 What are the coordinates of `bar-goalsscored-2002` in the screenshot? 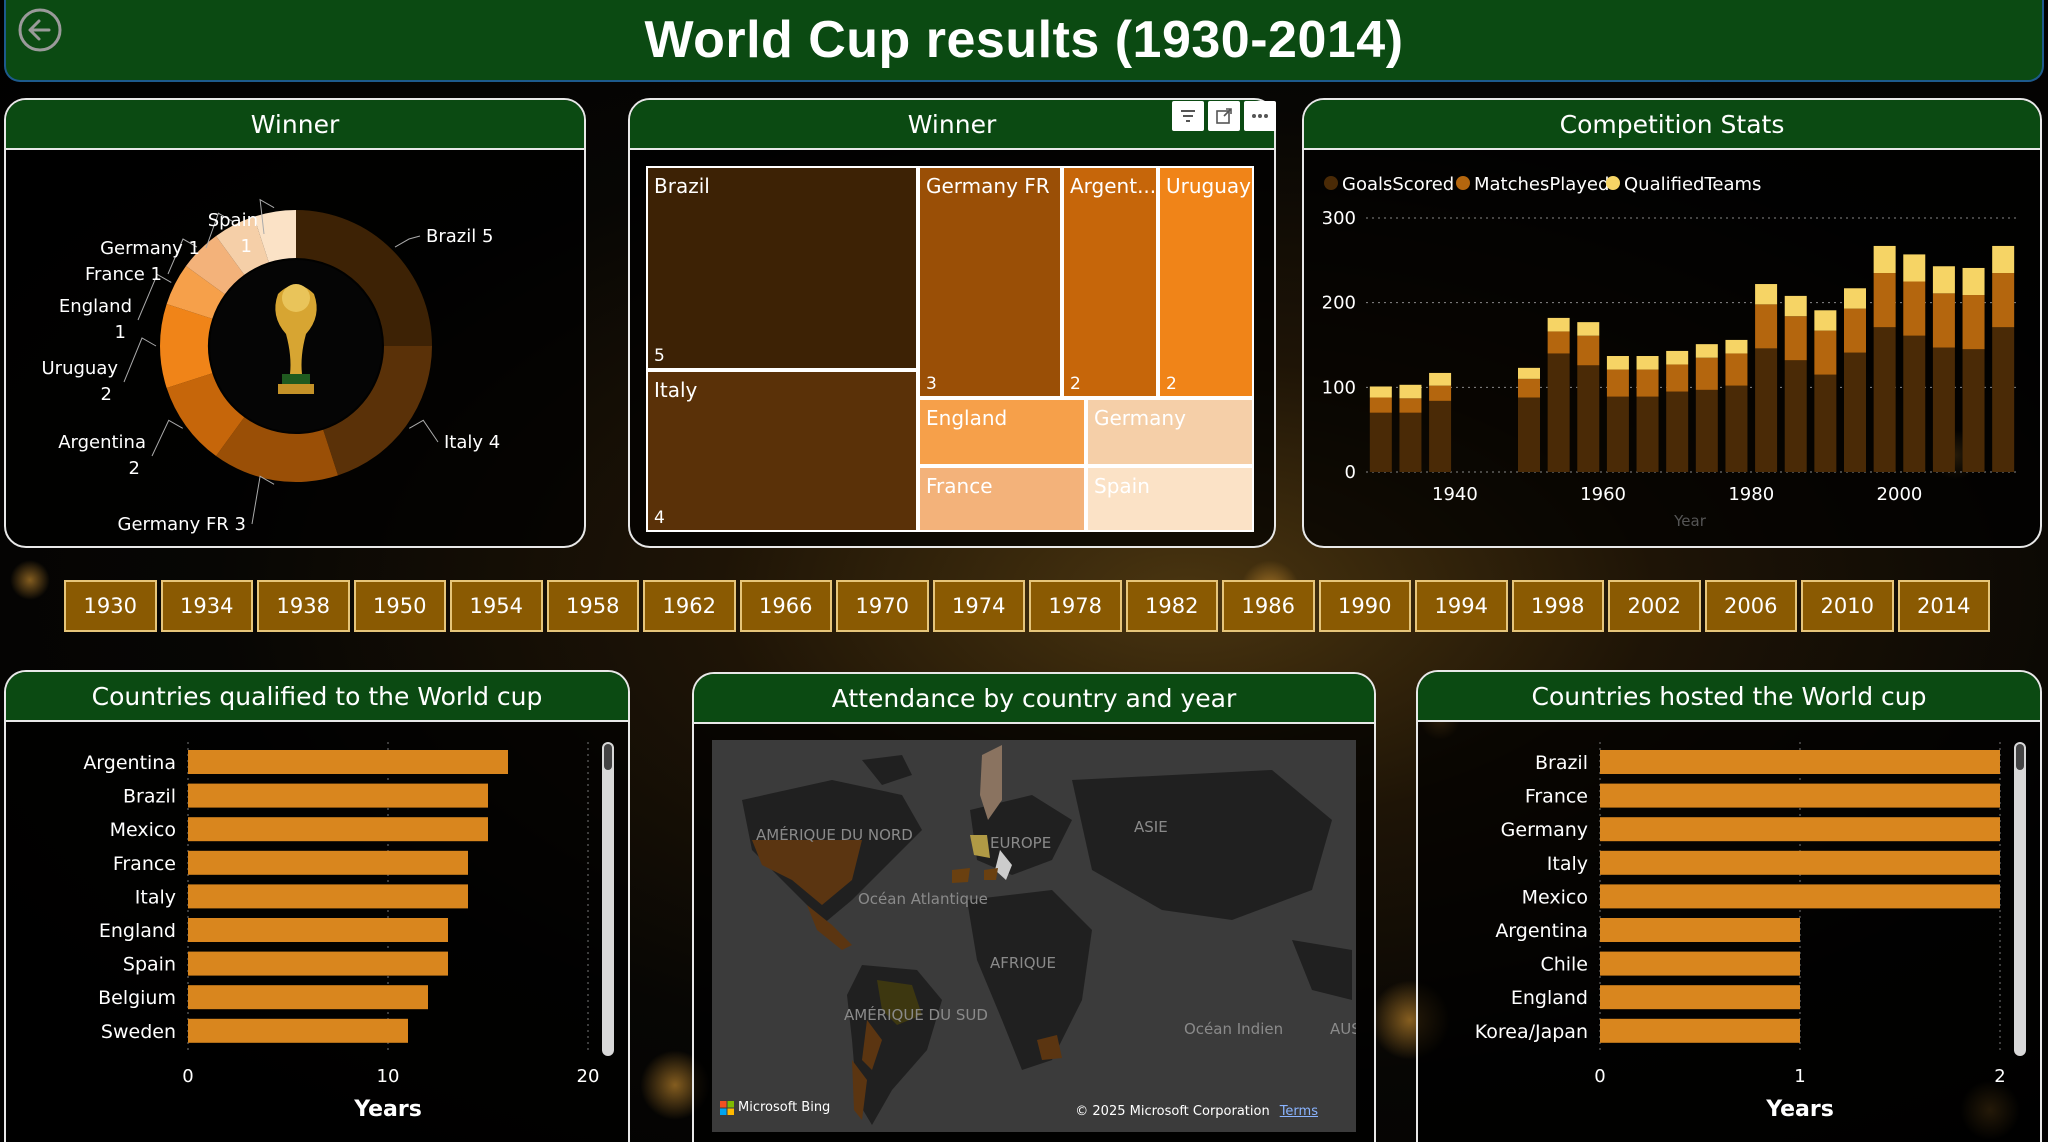 It's located at (1914, 403).